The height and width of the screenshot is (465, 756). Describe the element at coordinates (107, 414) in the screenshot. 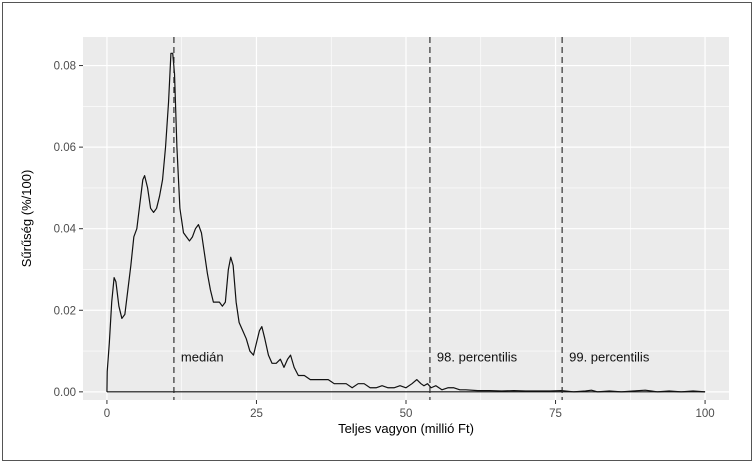

I see `x-tick-label: 0` at that location.